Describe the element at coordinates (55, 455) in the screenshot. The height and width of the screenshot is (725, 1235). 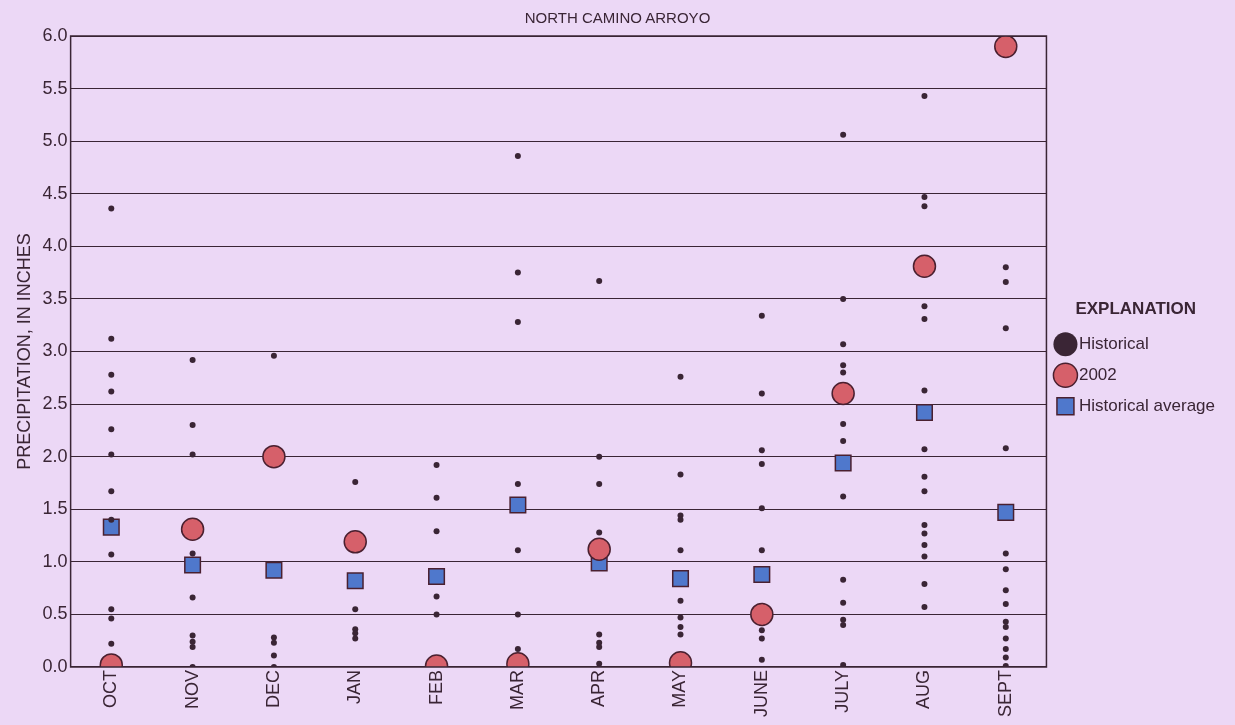
I see `y-tick-label: 2.0` at that location.